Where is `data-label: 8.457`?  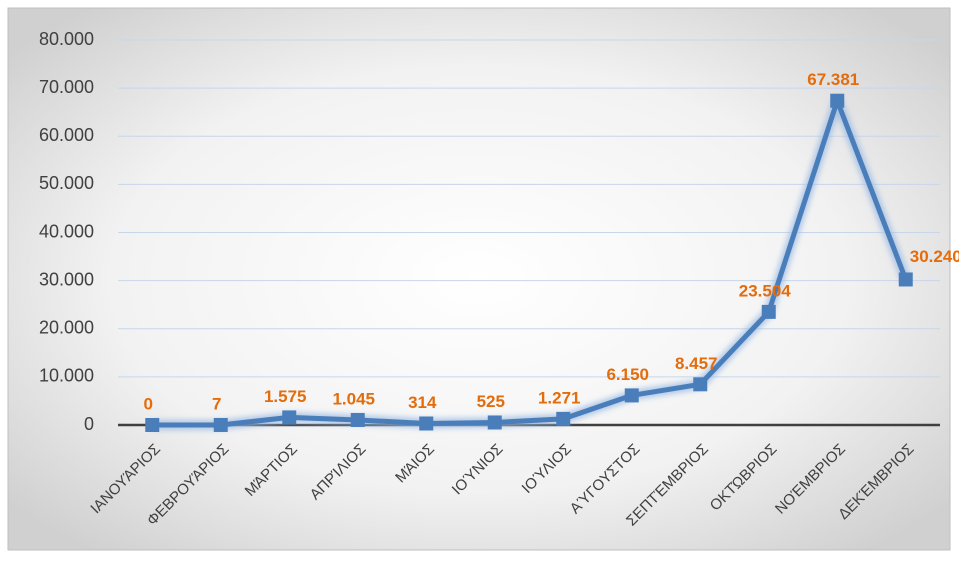
data-label: 8.457 is located at coordinates (696, 363).